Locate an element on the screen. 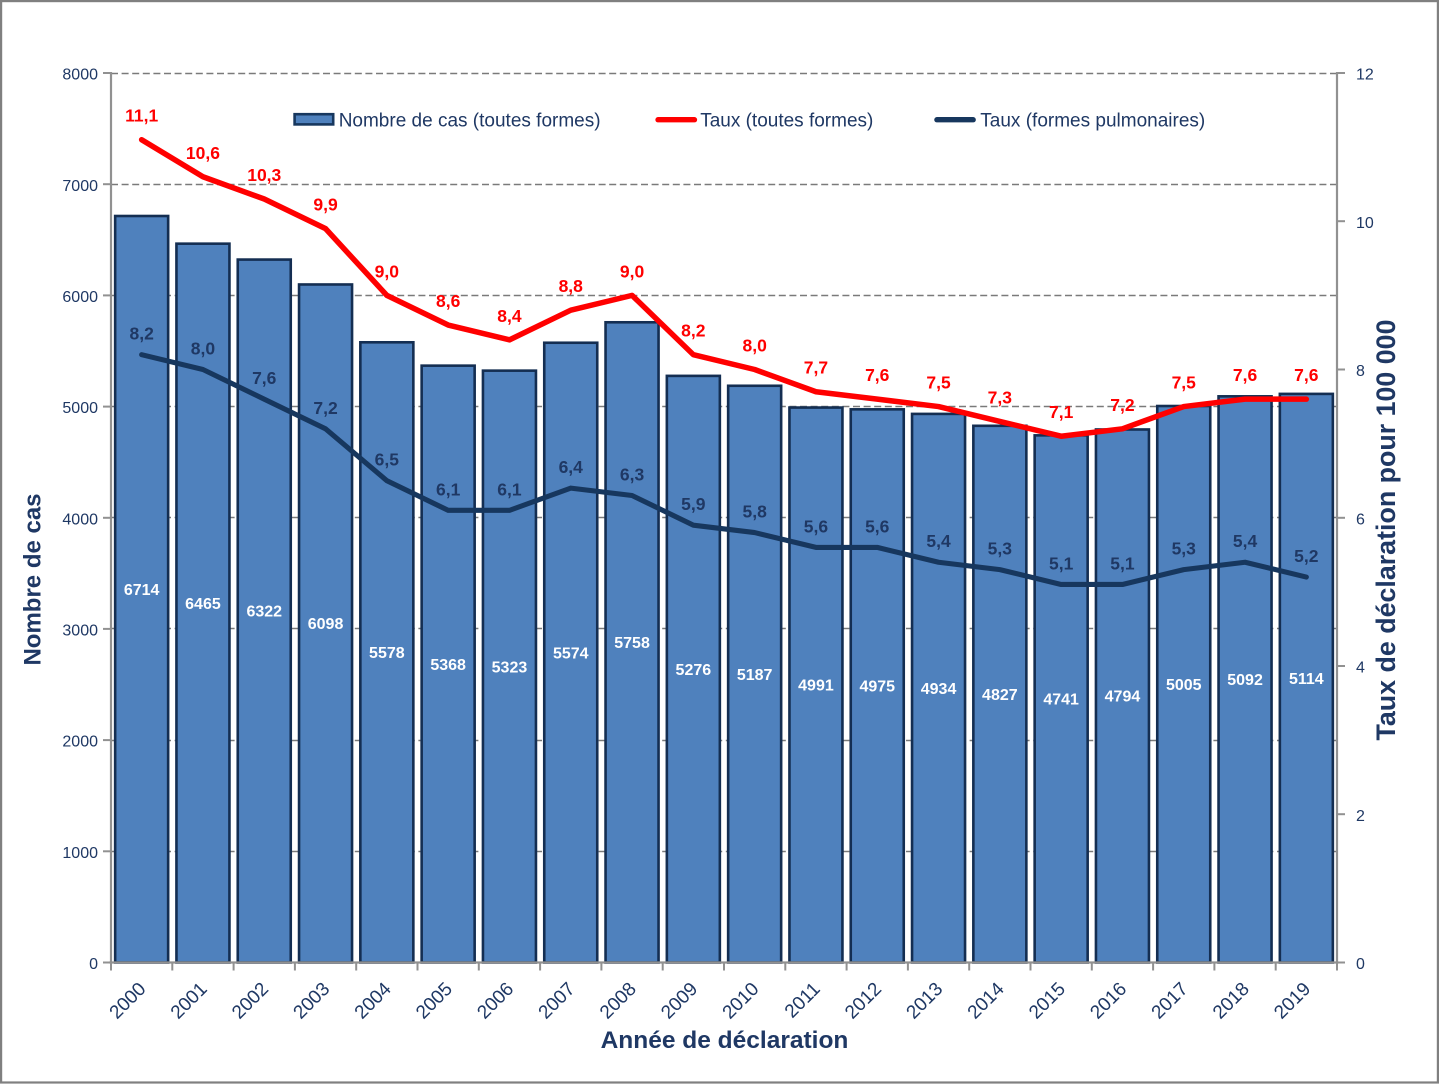 The image size is (1439, 1084). svg-text: 4827 is located at coordinates (1000, 695).